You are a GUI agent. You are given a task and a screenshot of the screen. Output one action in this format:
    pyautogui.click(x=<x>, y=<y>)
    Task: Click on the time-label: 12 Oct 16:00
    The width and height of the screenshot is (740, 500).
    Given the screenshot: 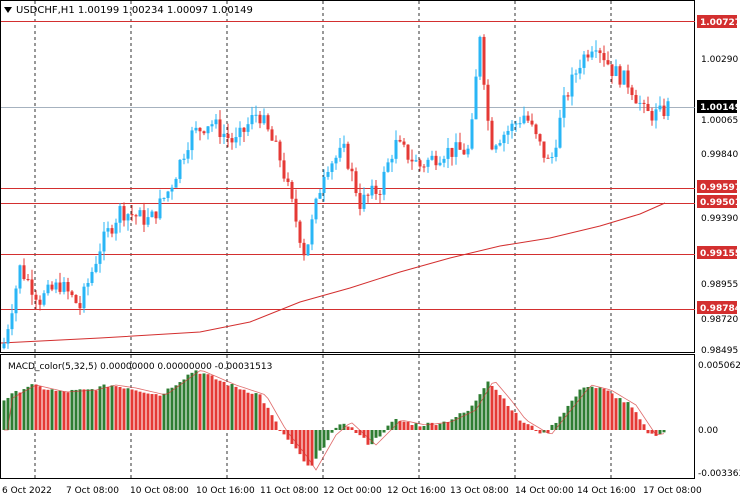 What is the action you would take?
    pyautogui.click(x=416, y=491)
    